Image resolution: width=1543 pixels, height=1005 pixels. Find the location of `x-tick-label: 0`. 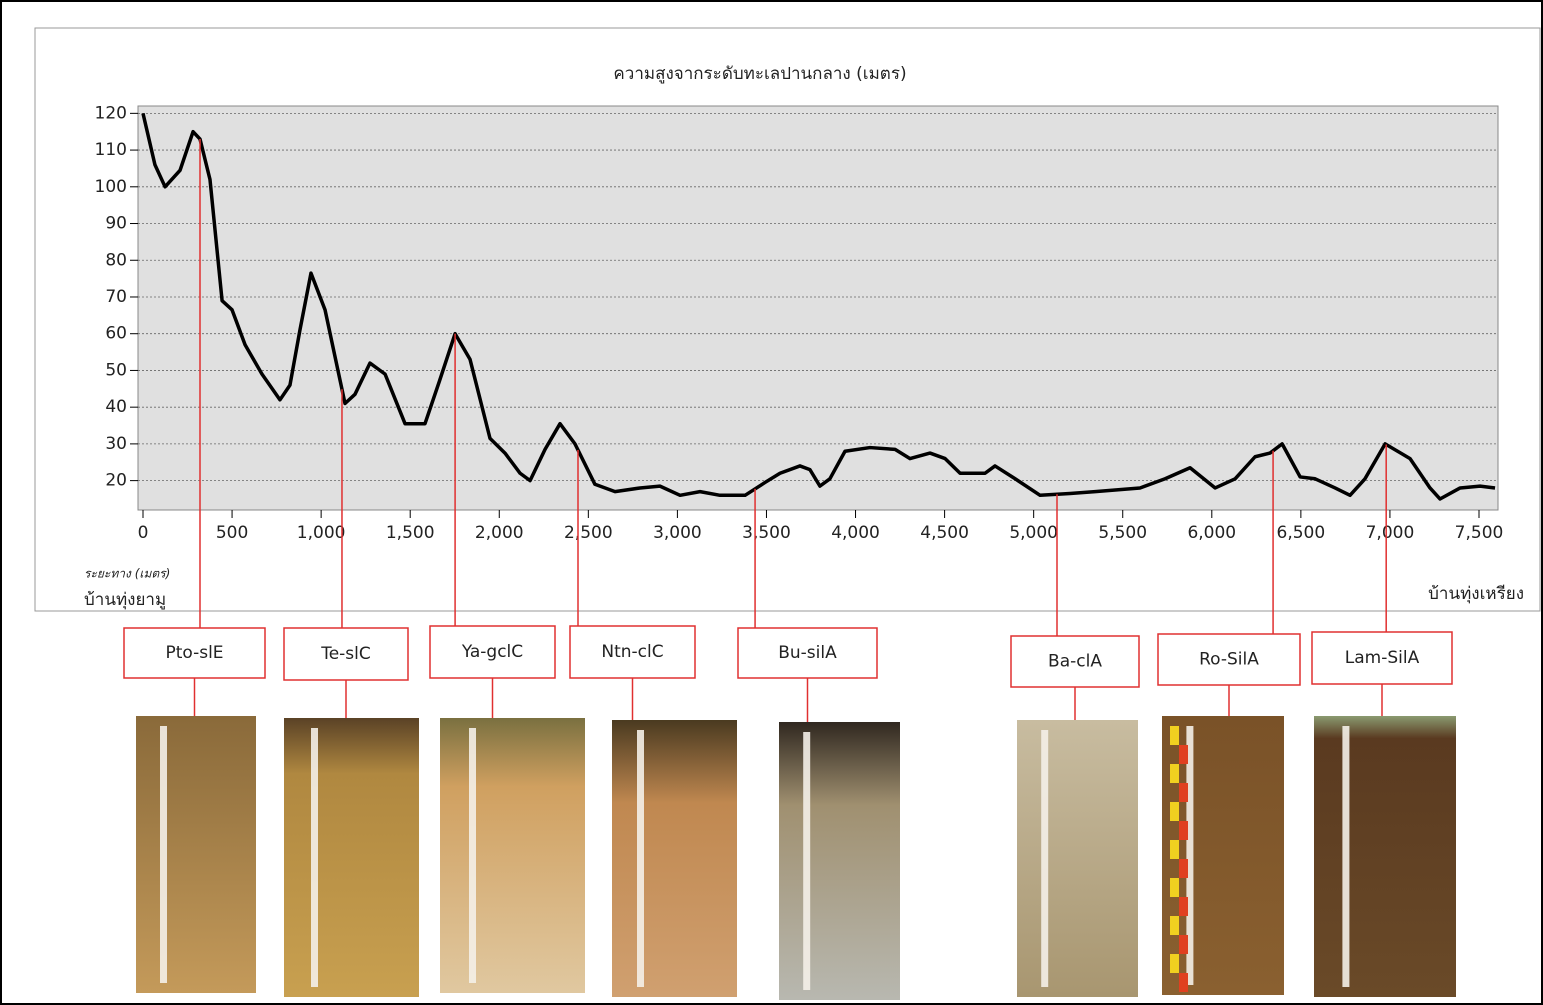

x-tick-label: 0 is located at coordinates (143, 533).